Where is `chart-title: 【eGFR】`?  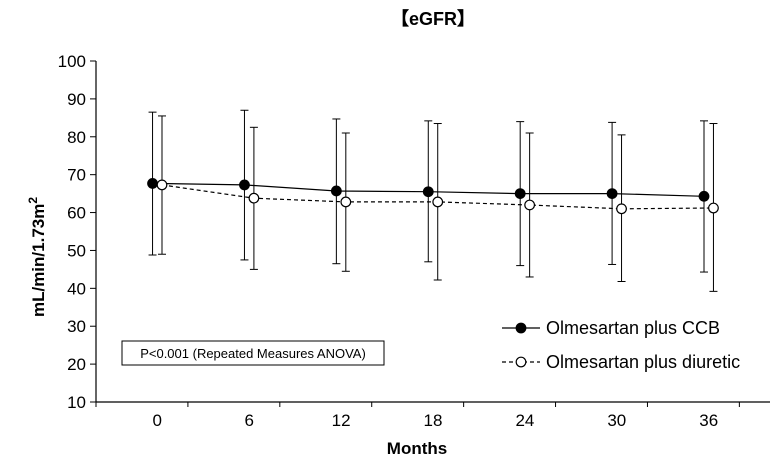 chart-title: 【eGFR】 is located at coordinates (433, 19).